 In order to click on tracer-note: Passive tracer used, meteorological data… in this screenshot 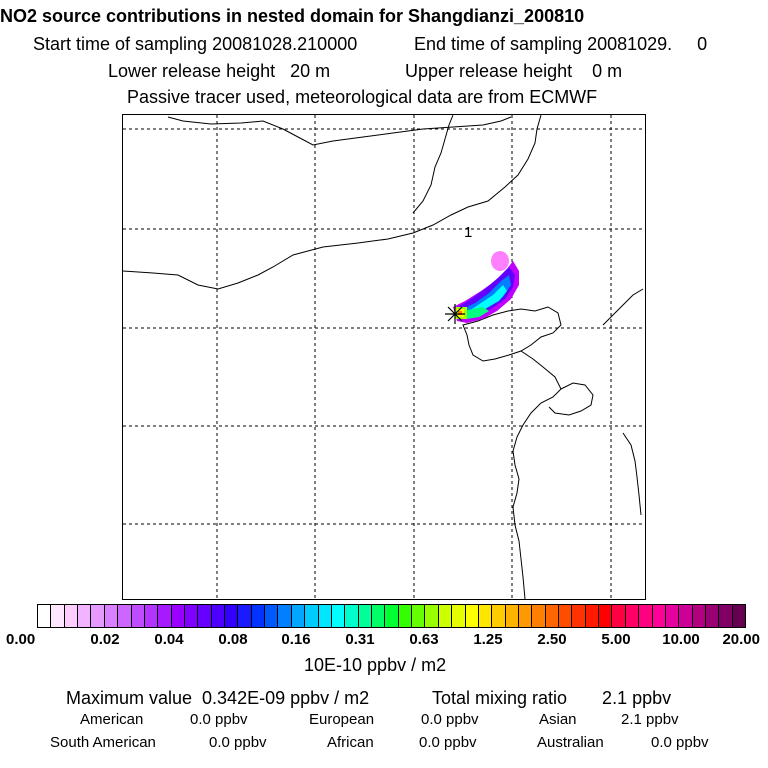, I will do `click(362, 97)`.